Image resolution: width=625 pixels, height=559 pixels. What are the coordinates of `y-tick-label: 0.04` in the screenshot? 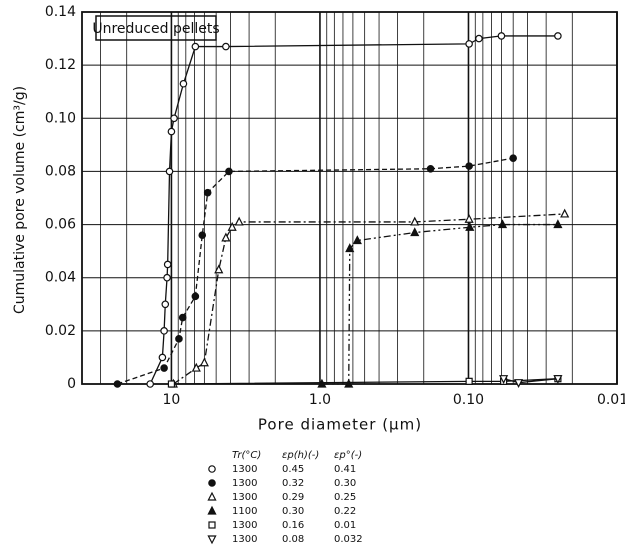 It's located at (60, 278).